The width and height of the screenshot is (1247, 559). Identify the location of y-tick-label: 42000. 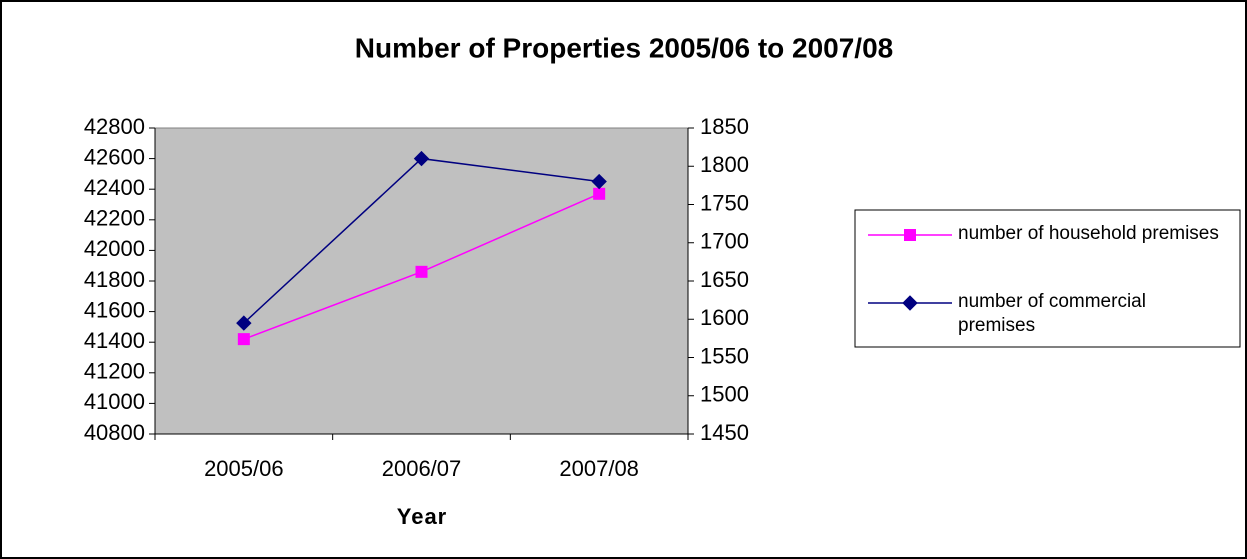
(114, 248).